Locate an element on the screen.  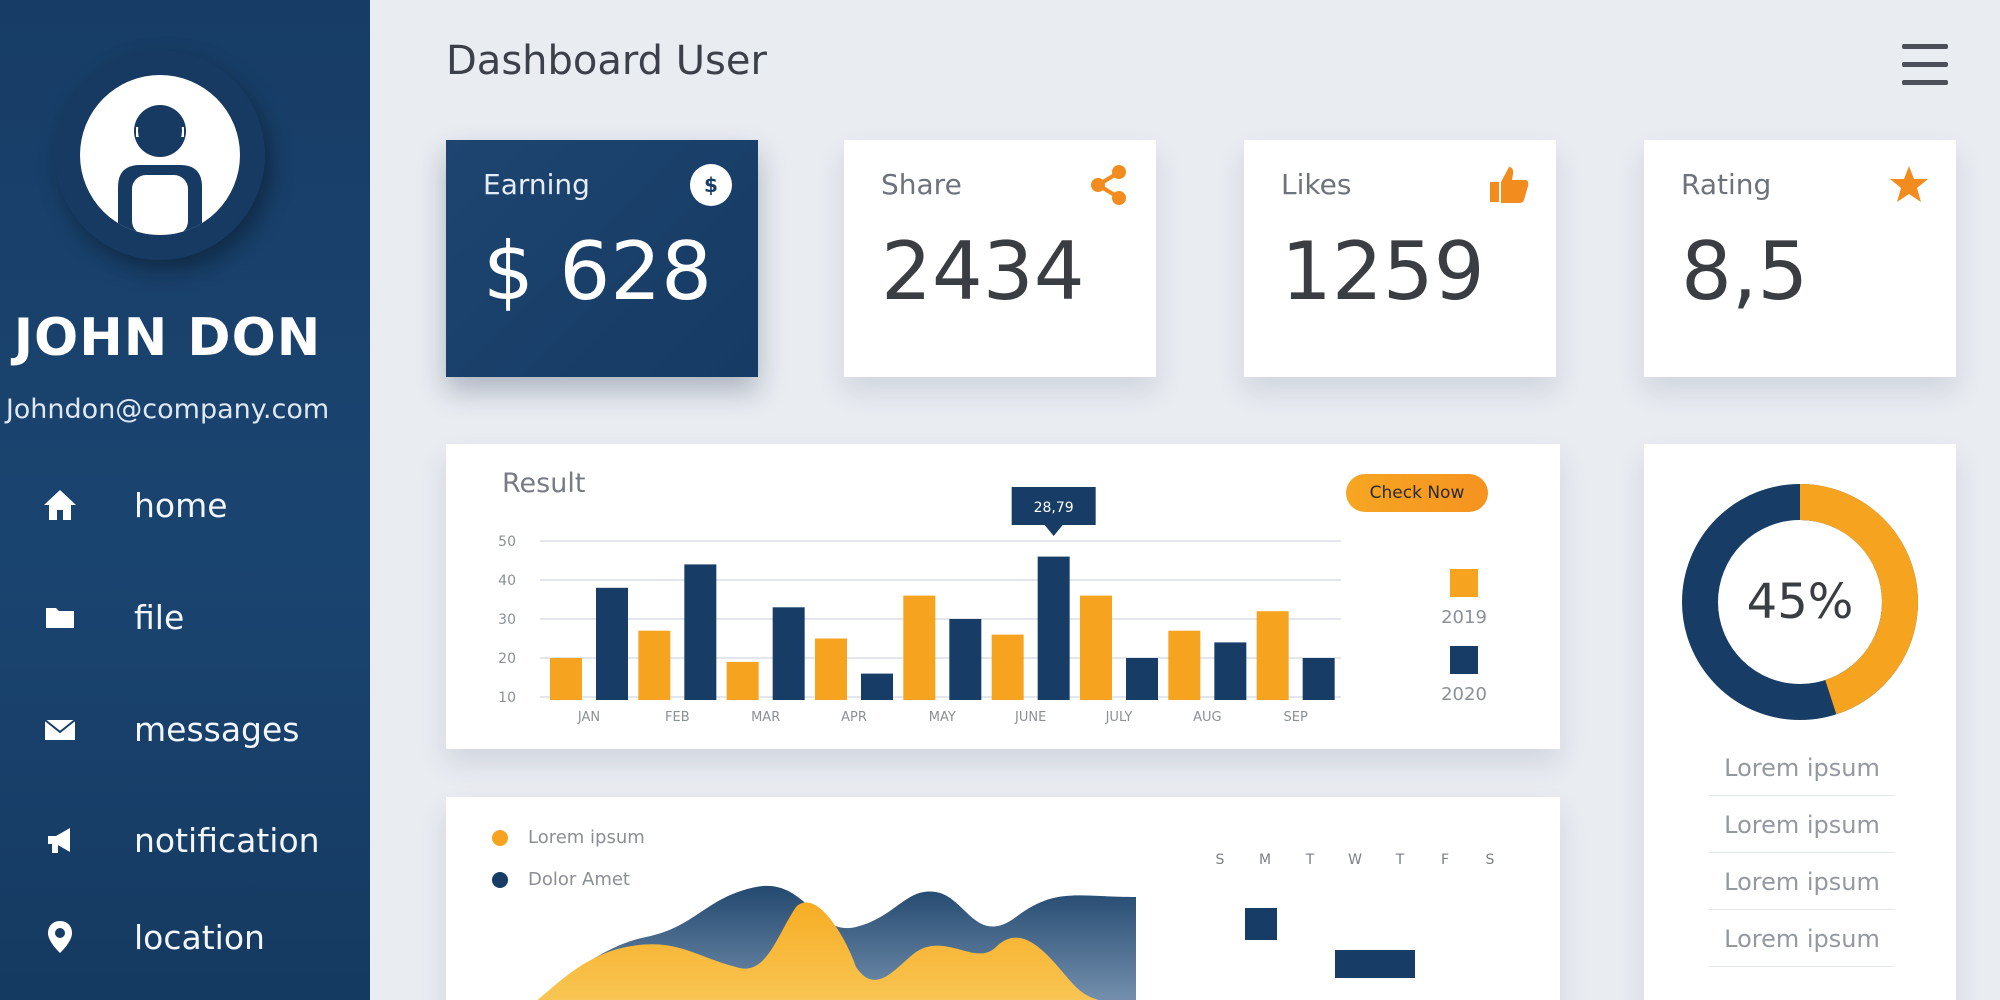
sidebar-item-label: notification is located at coordinates (227, 840).